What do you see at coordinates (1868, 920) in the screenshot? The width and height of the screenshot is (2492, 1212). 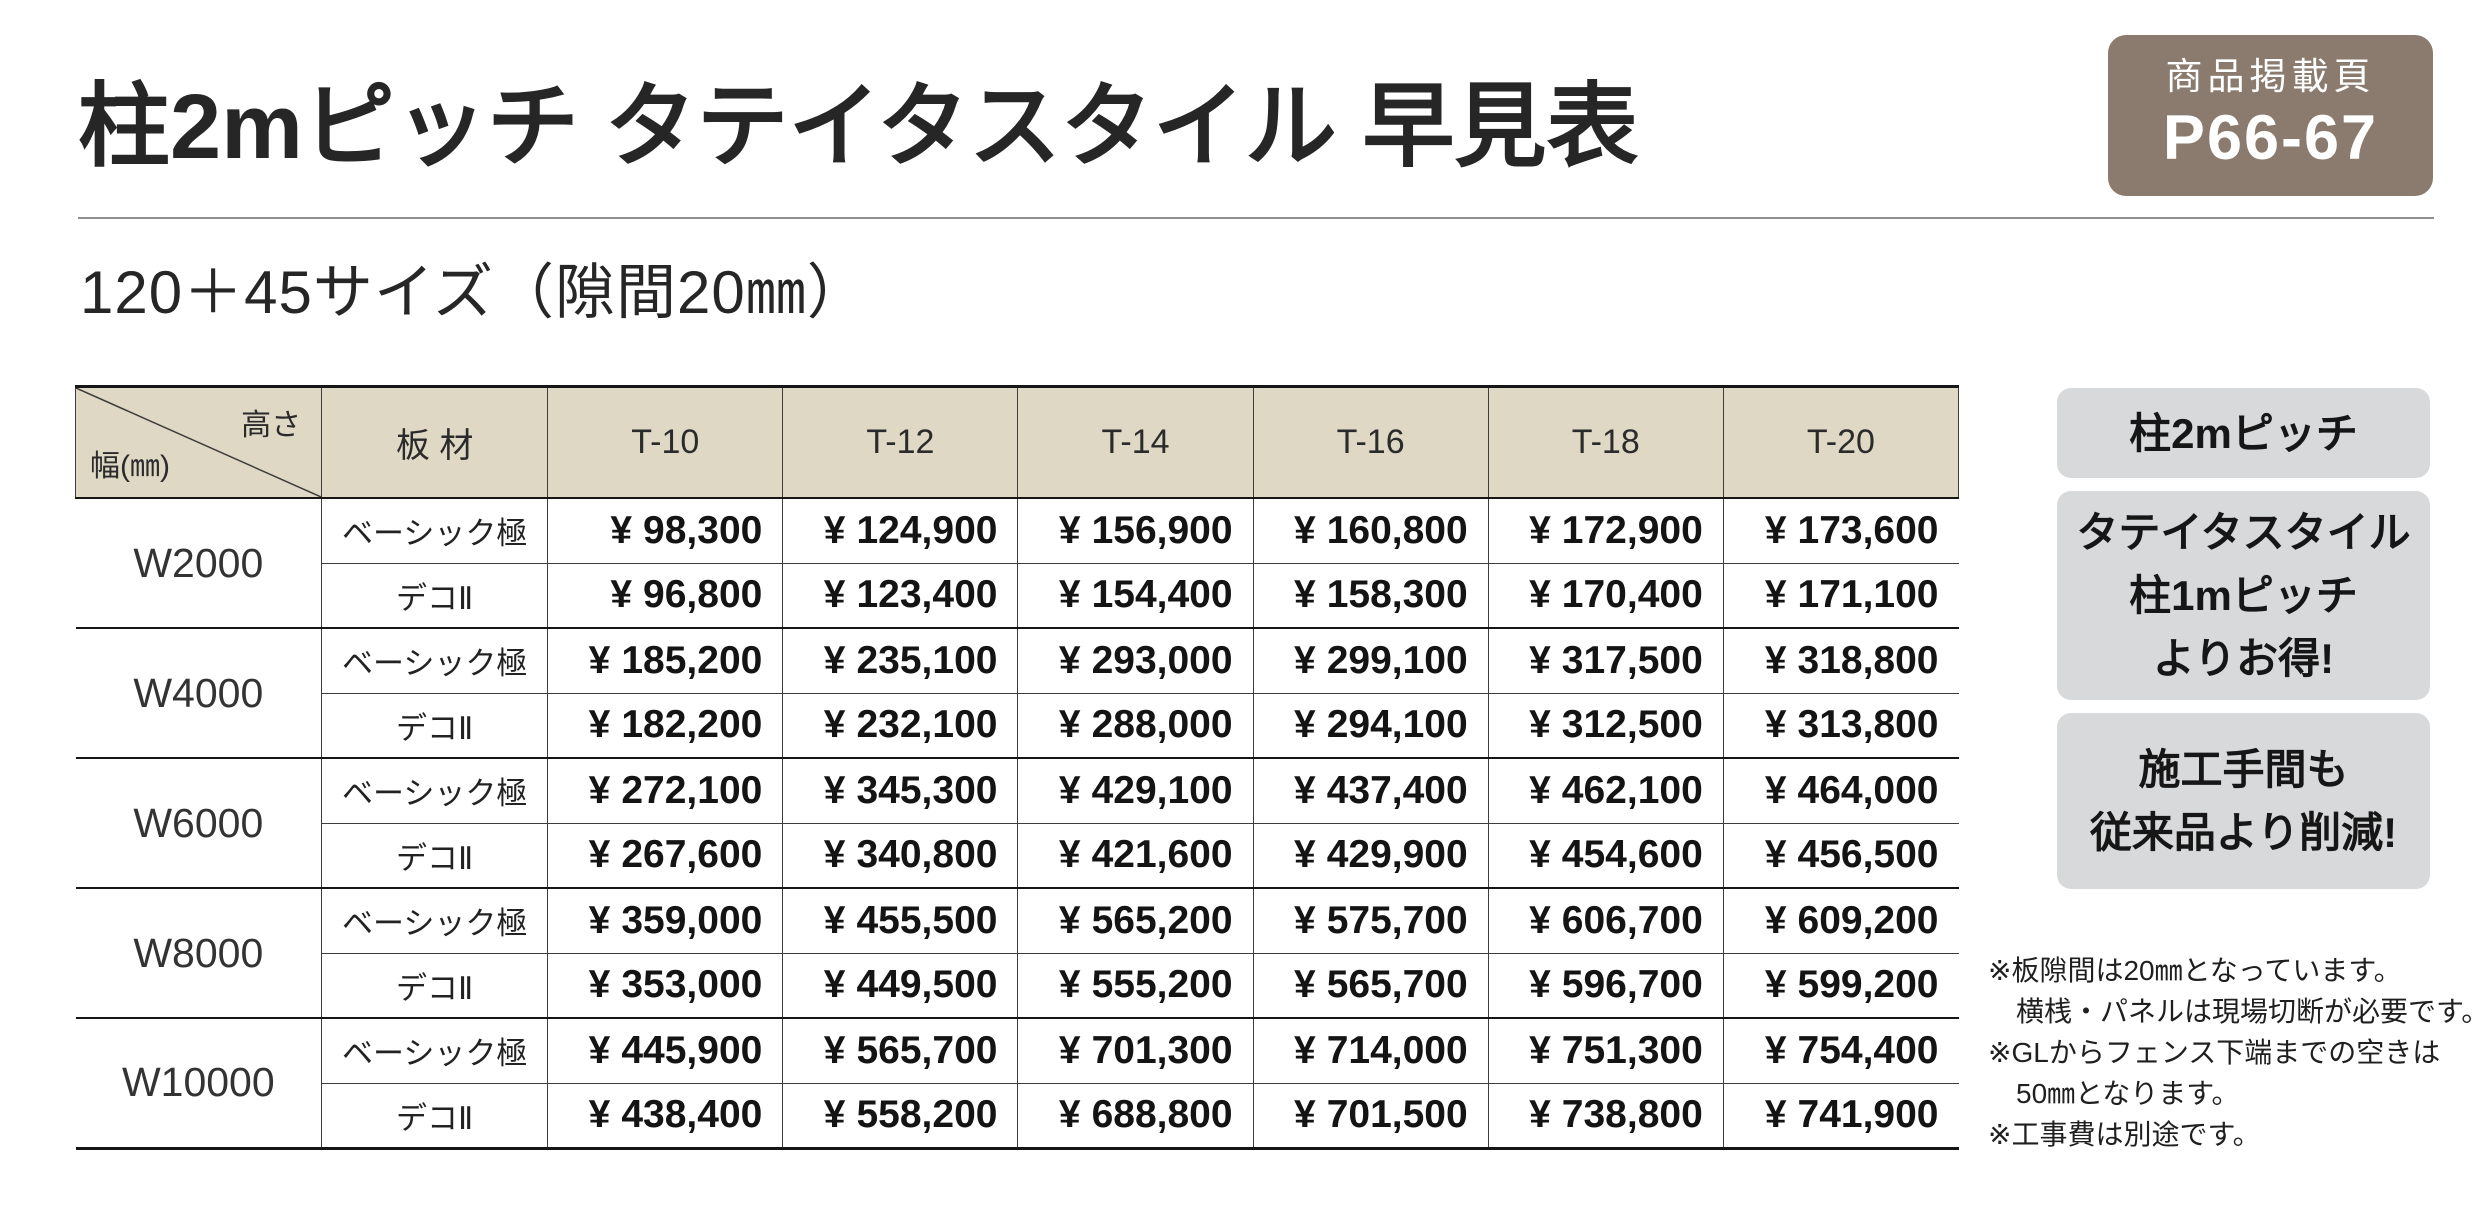 I see `price-amount: 609,200` at bounding box center [1868, 920].